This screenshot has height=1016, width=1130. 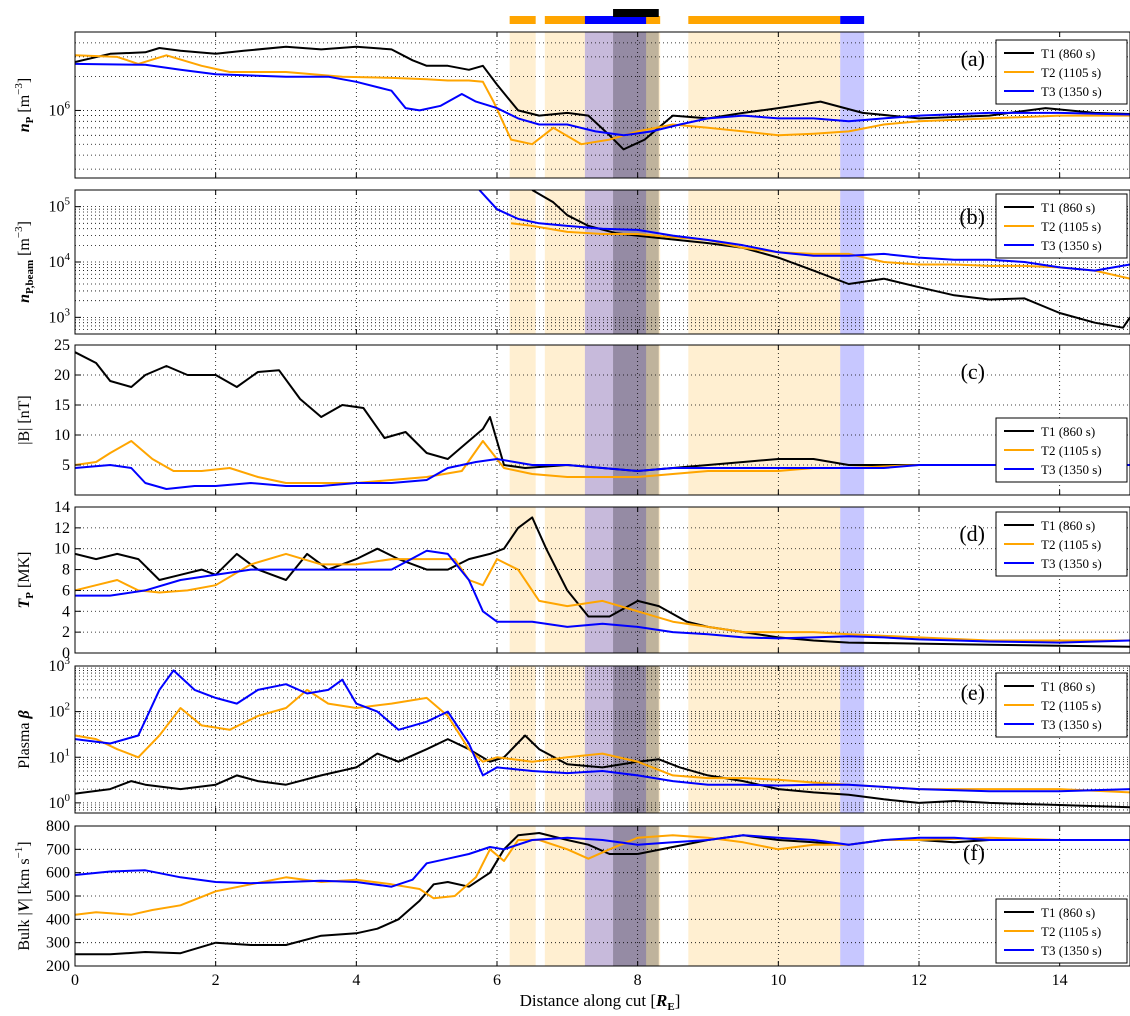 I want to click on y-tick-label: 500, so click(x=58, y=896).